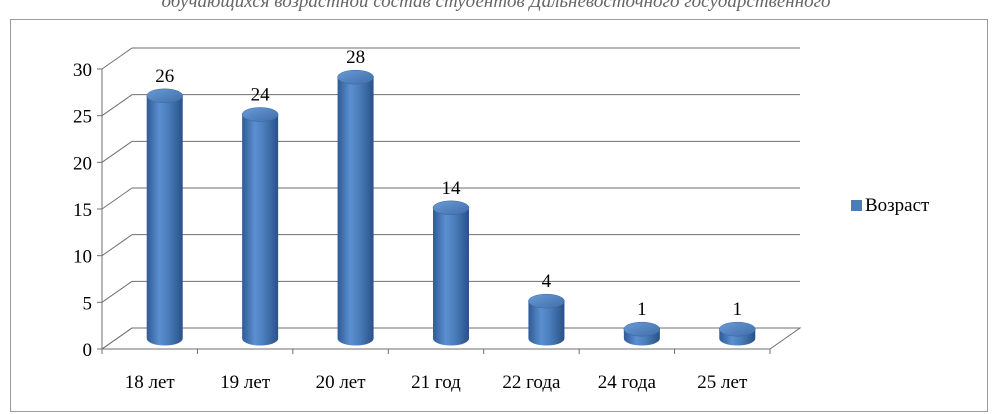 The height and width of the screenshot is (414, 992). What do you see at coordinates (531, 382) in the screenshot?
I see `x-tick-label: 22 года` at bounding box center [531, 382].